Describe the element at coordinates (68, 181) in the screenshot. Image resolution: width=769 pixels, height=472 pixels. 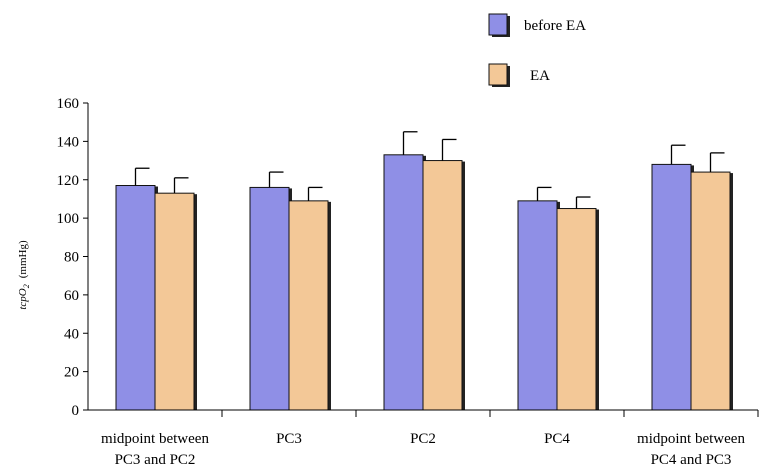
I see `y-tick-label: 120` at that location.